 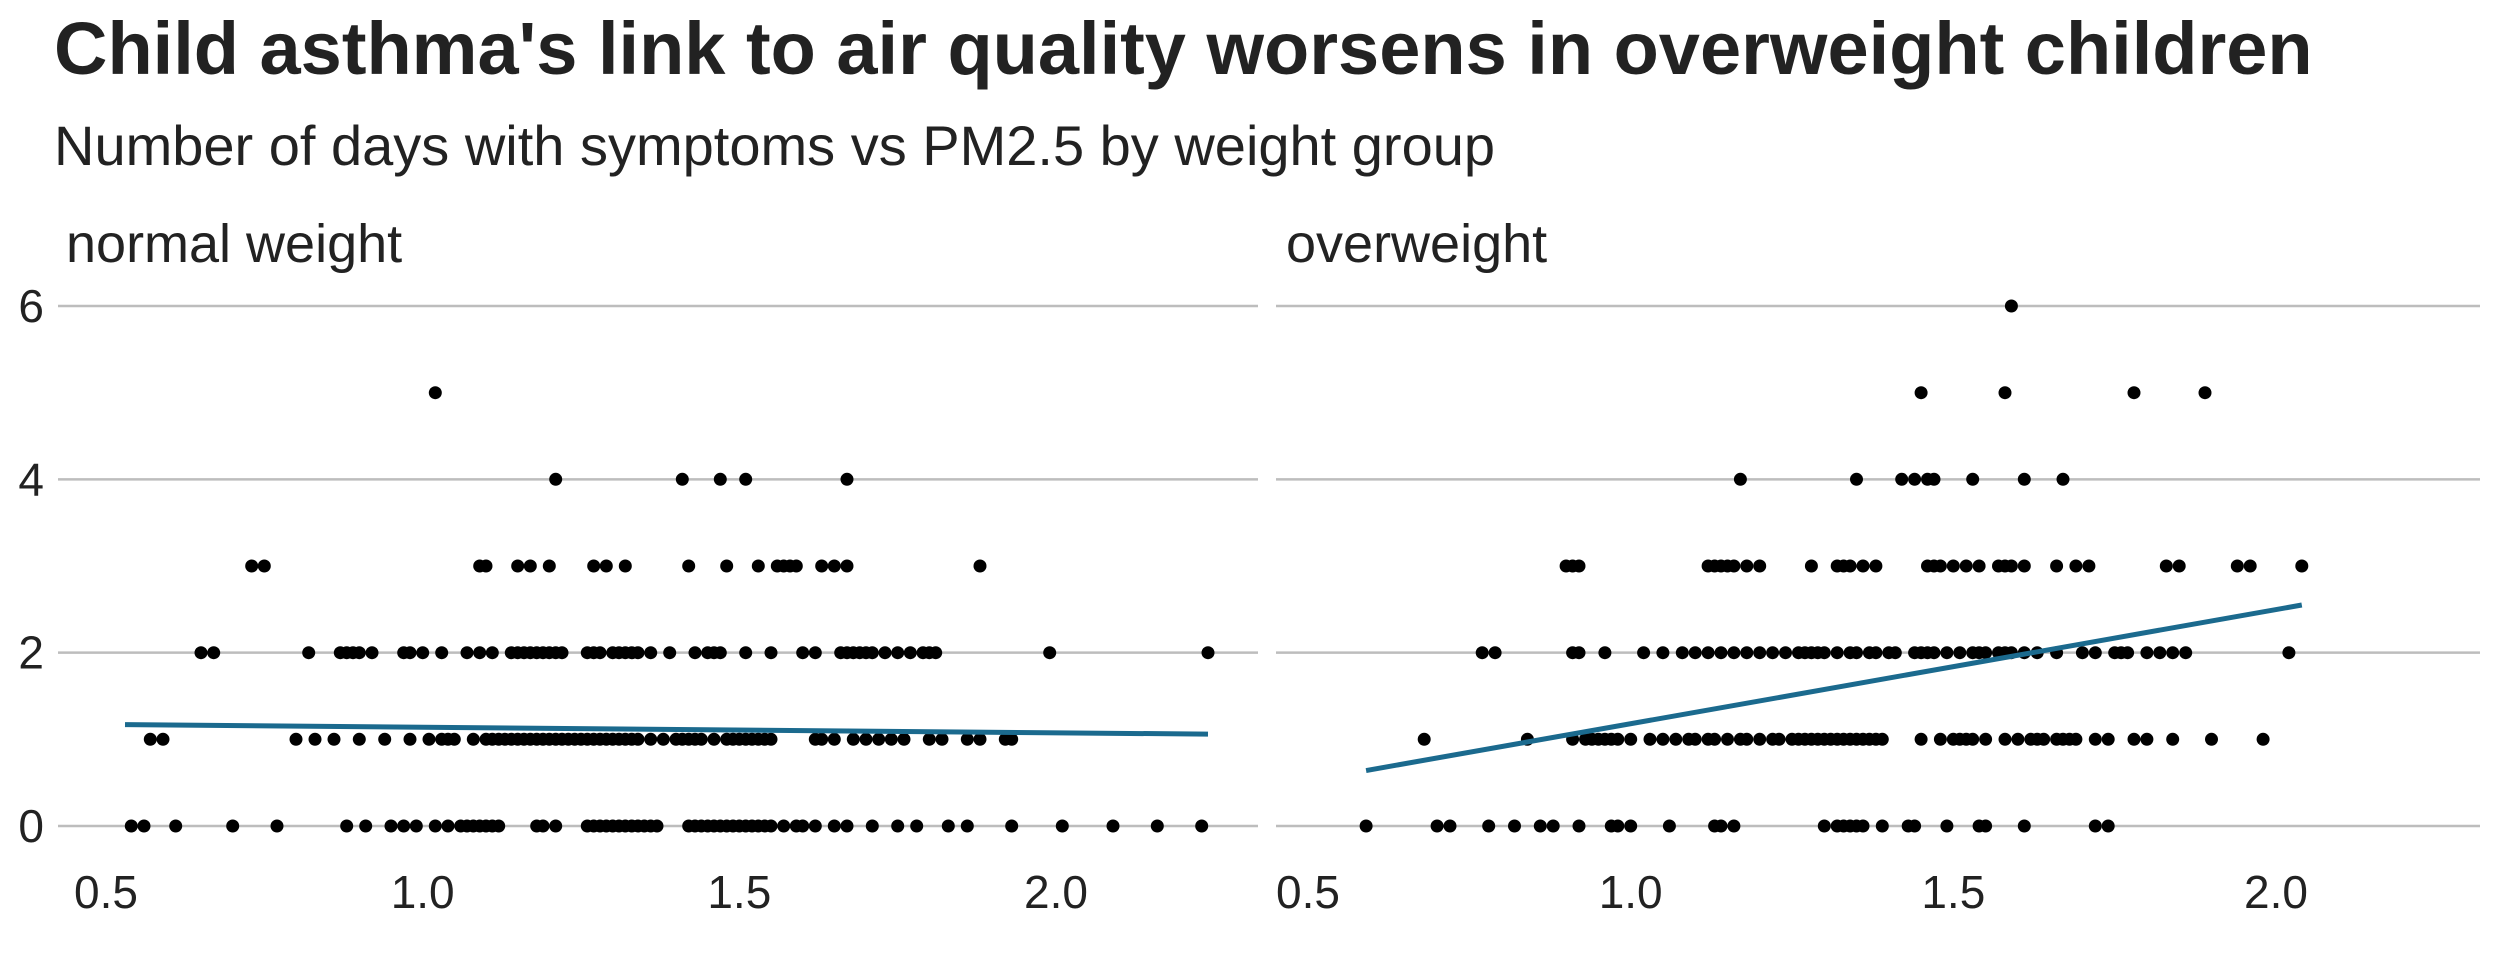 What do you see at coordinates (31, 826) in the screenshot?
I see `y-tick-label: 0` at bounding box center [31, 826].